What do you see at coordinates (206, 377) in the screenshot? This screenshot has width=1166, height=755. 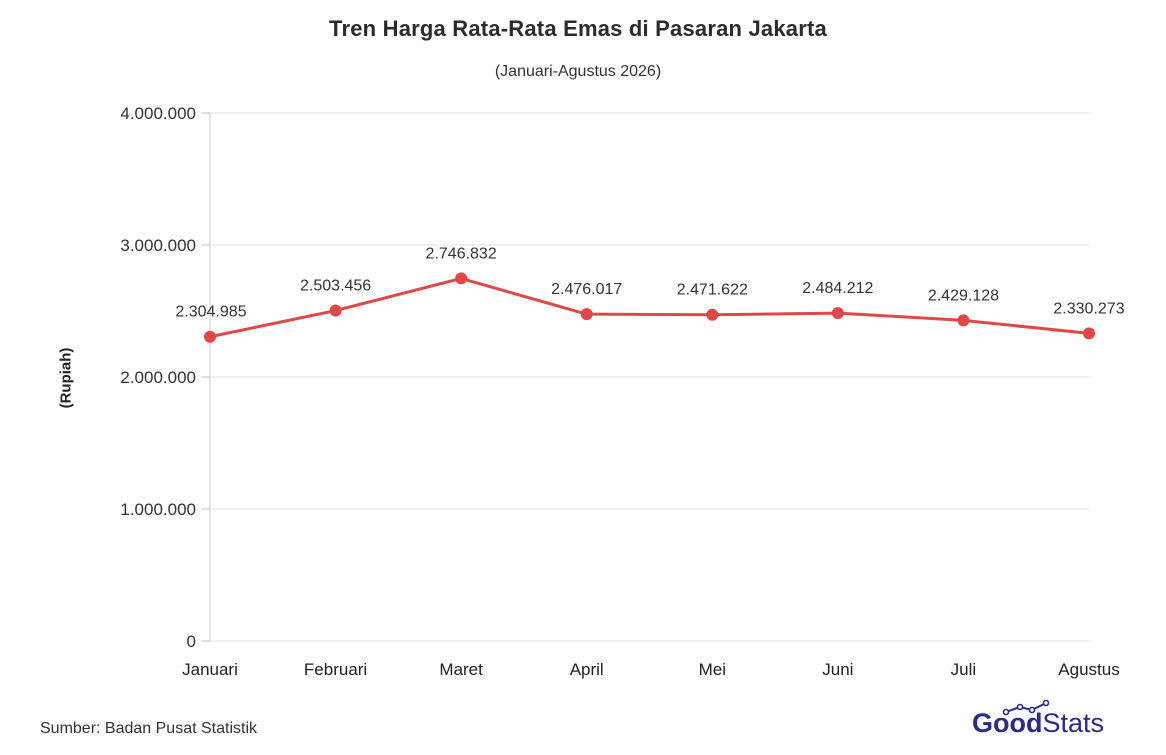 I see `axes` at bounding box center [206, 377].